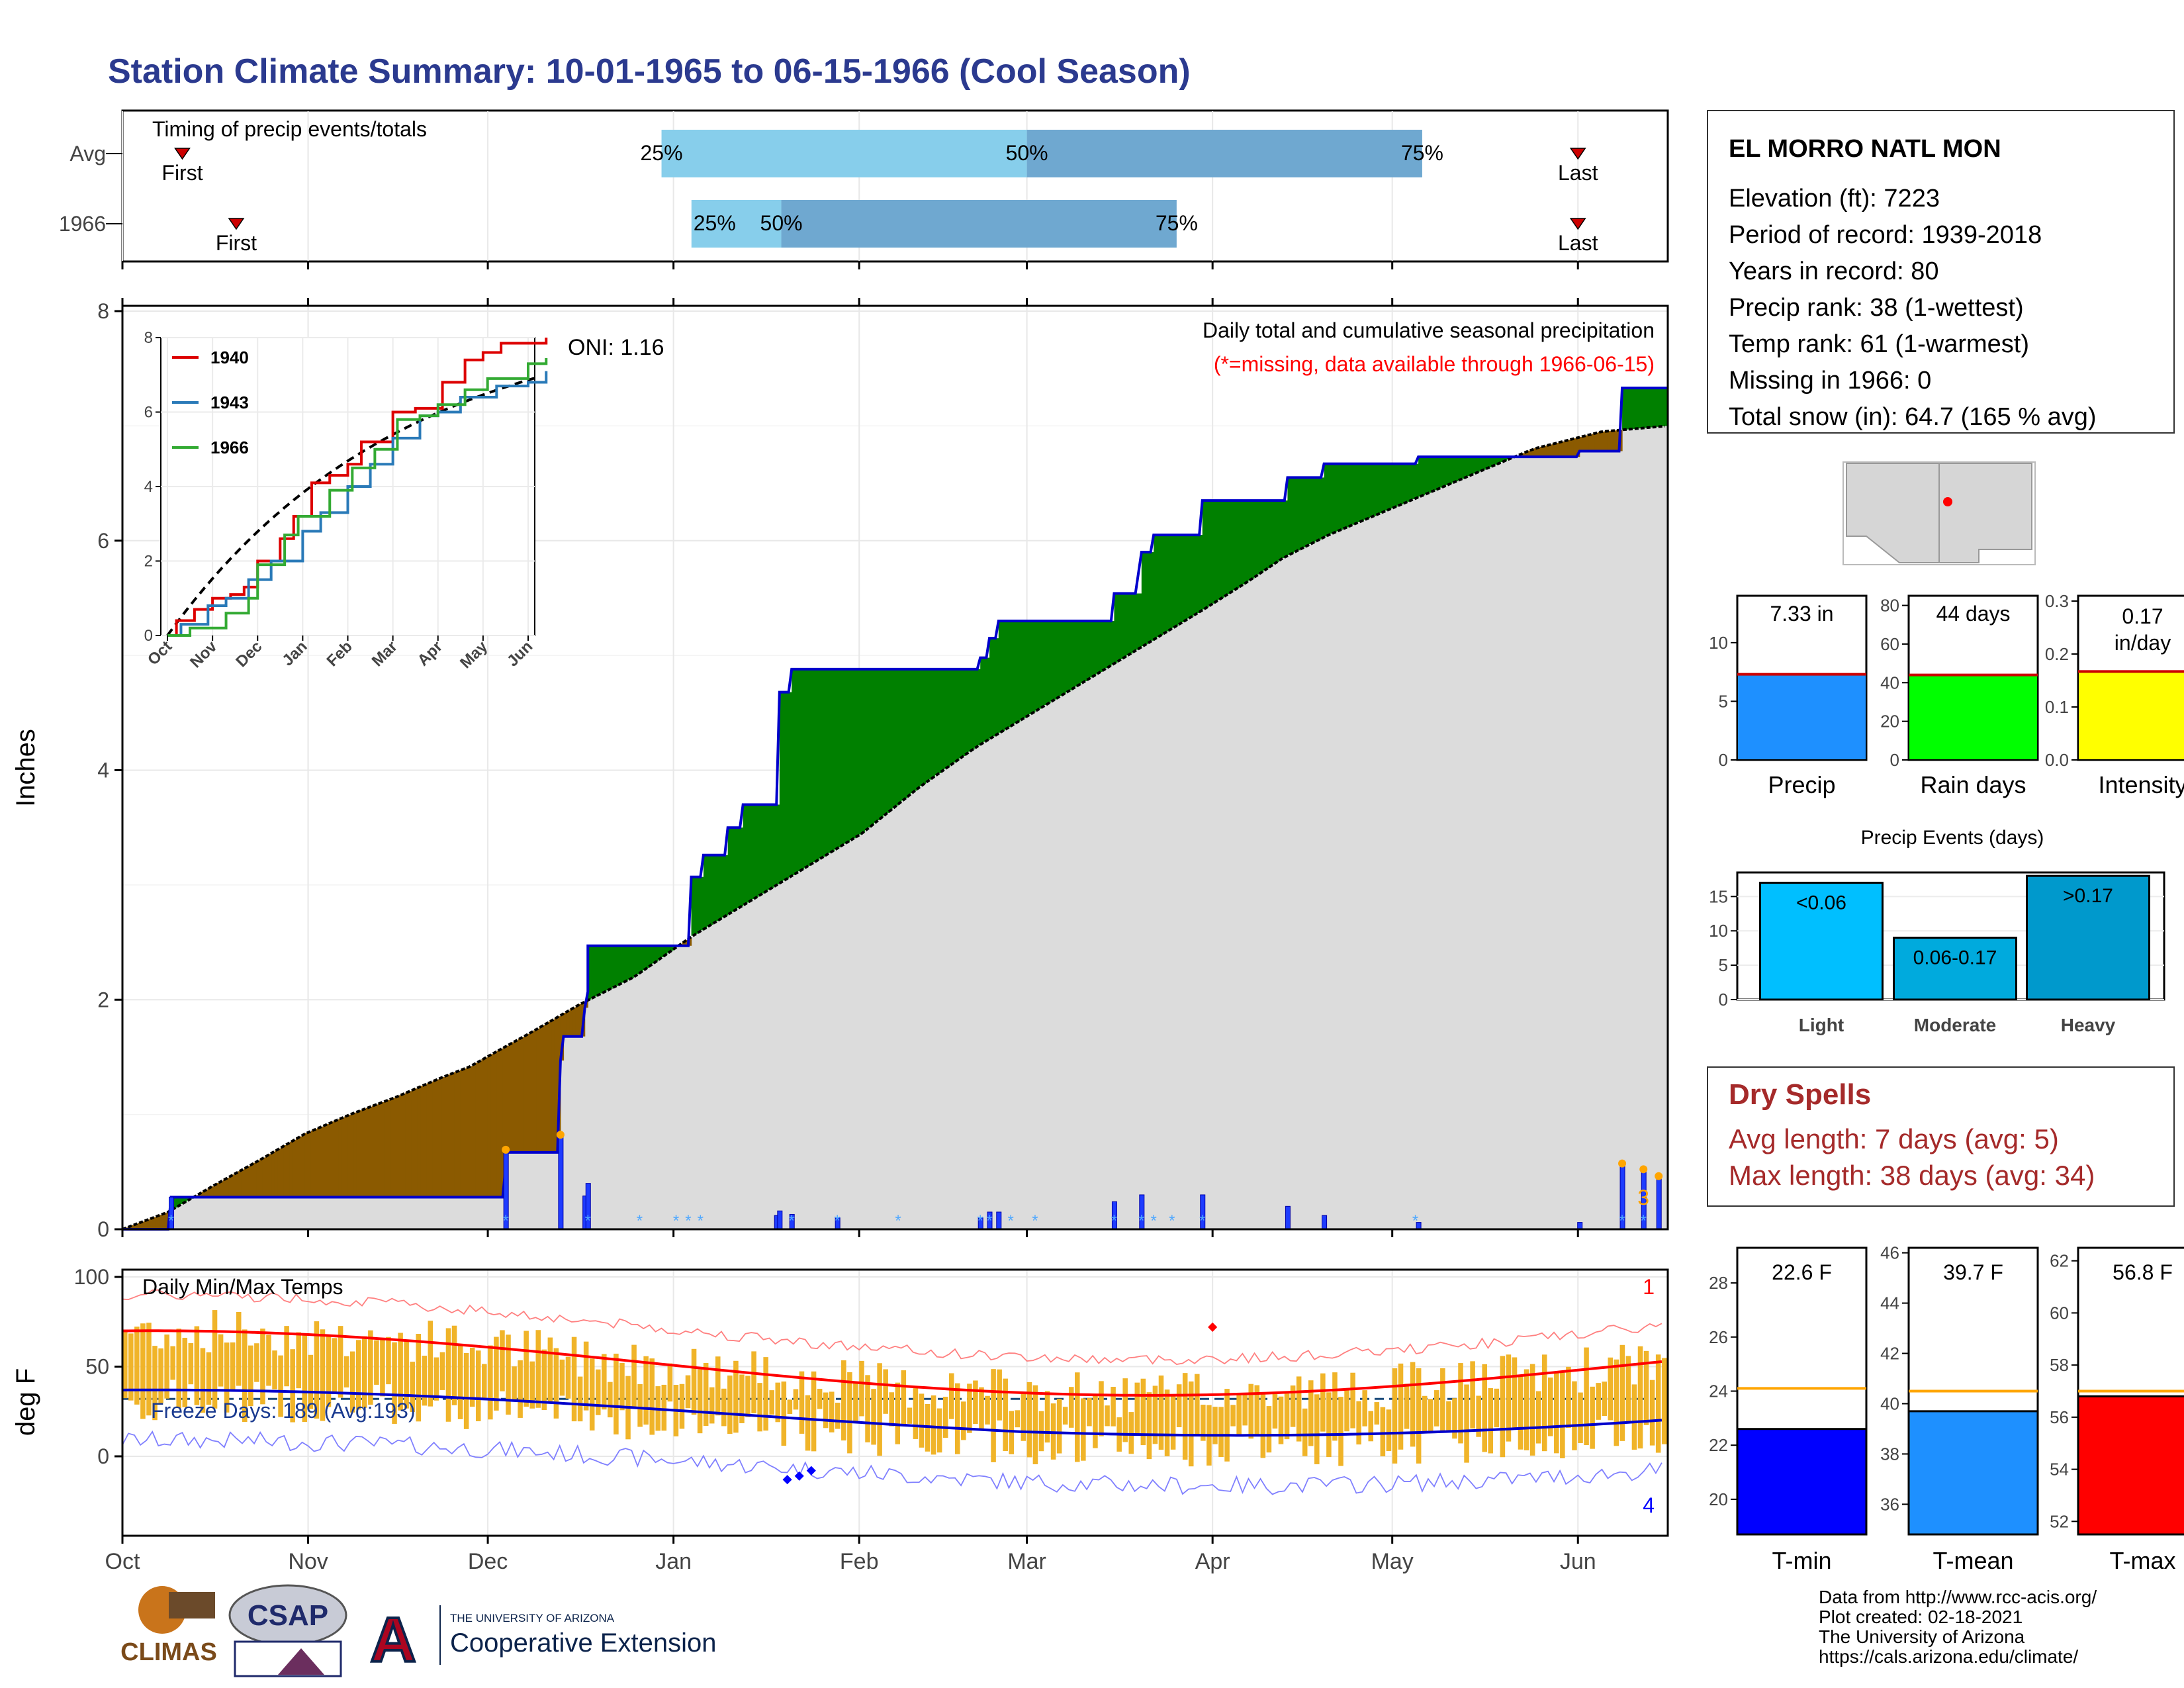 This screenshot has height=1688, width=2184. I want to click on summary-bar-label: Rain days, so click(1973, 784).